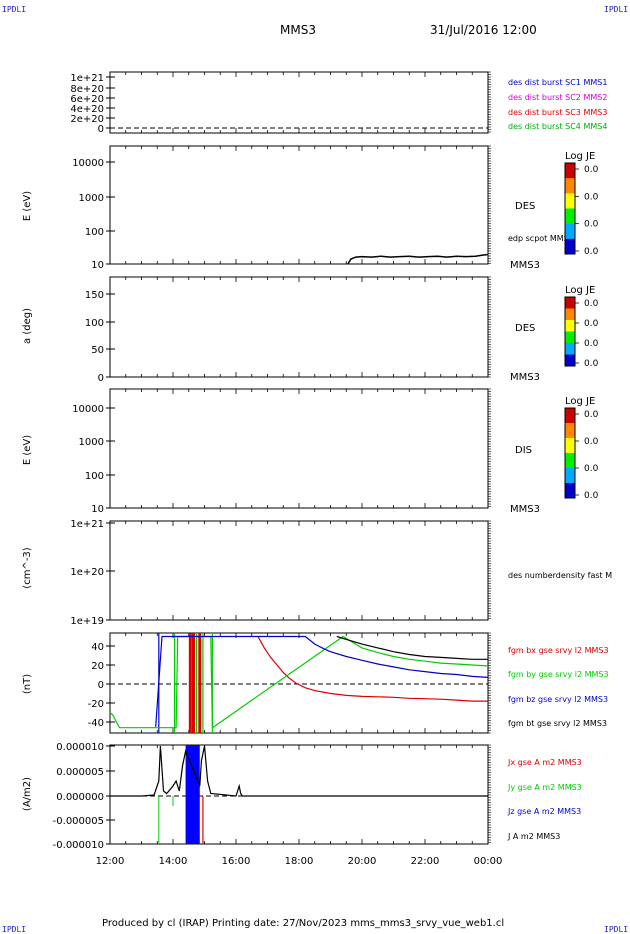 This screenshot has height=934, width=630. What do you see at coordinates (80, 797) in the screenshot?
I see `y-tick-label: 0.000000` at bounding box center [80, 797].